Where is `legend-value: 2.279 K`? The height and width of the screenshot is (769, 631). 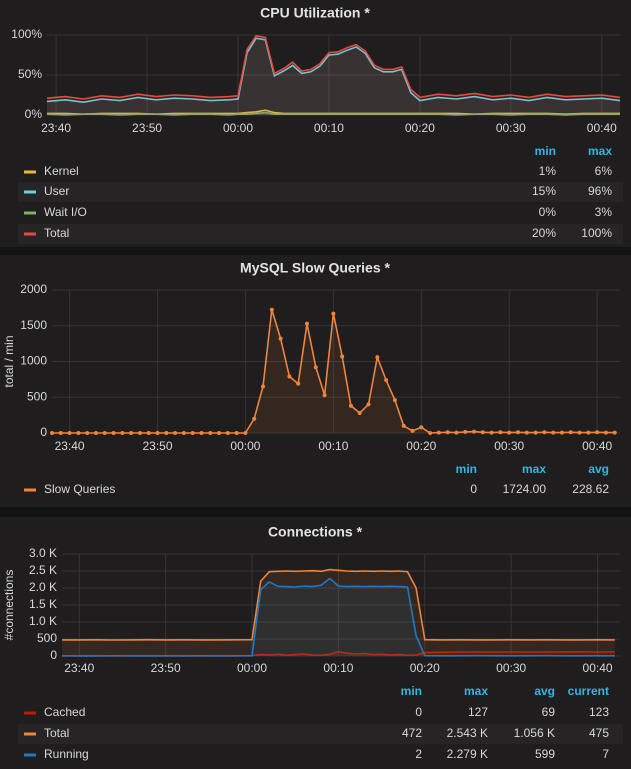
legend-value: 2.279 K is located at coordinates (467, 754).